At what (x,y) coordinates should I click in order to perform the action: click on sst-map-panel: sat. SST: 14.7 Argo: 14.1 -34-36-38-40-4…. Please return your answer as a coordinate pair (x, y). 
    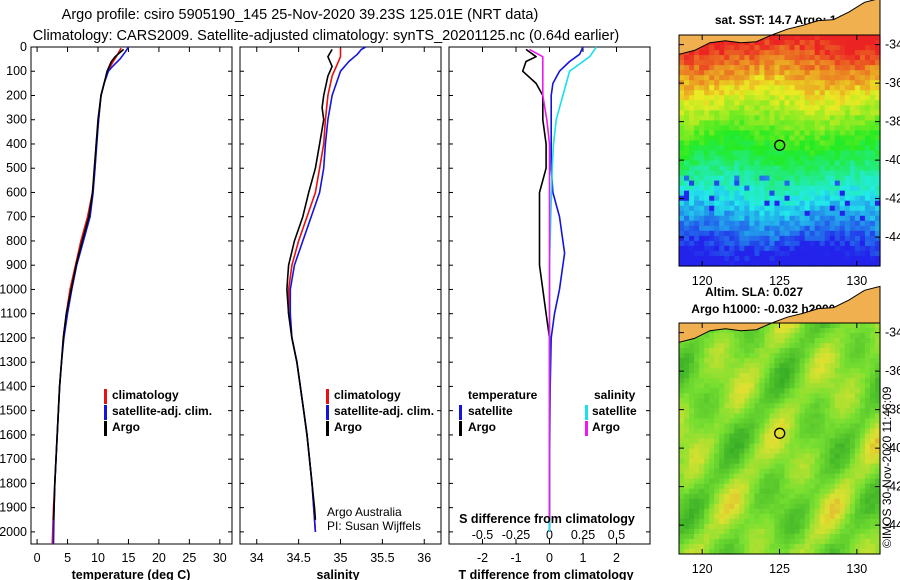
    Looking at the image, I should click on (789, 144).